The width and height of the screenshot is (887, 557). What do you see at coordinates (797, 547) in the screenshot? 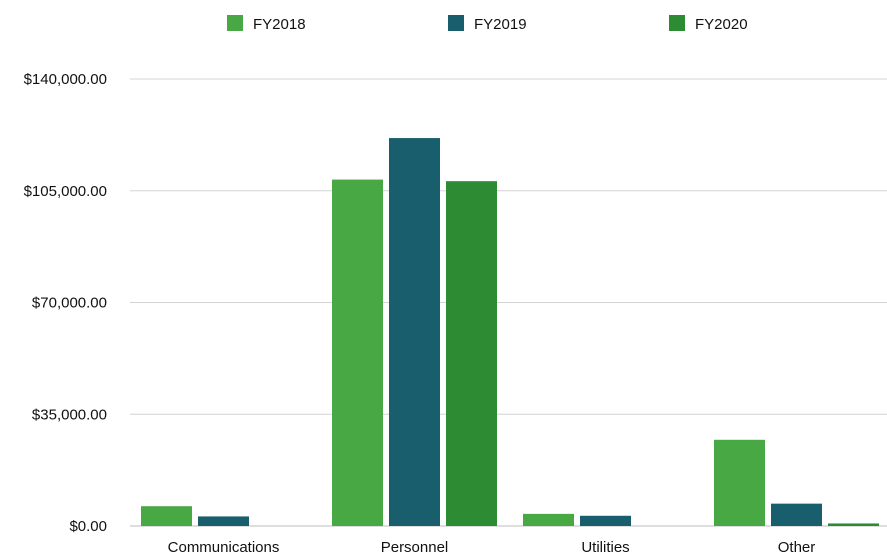
I see `x-category-label: Other` at bounding box center [797, 547].